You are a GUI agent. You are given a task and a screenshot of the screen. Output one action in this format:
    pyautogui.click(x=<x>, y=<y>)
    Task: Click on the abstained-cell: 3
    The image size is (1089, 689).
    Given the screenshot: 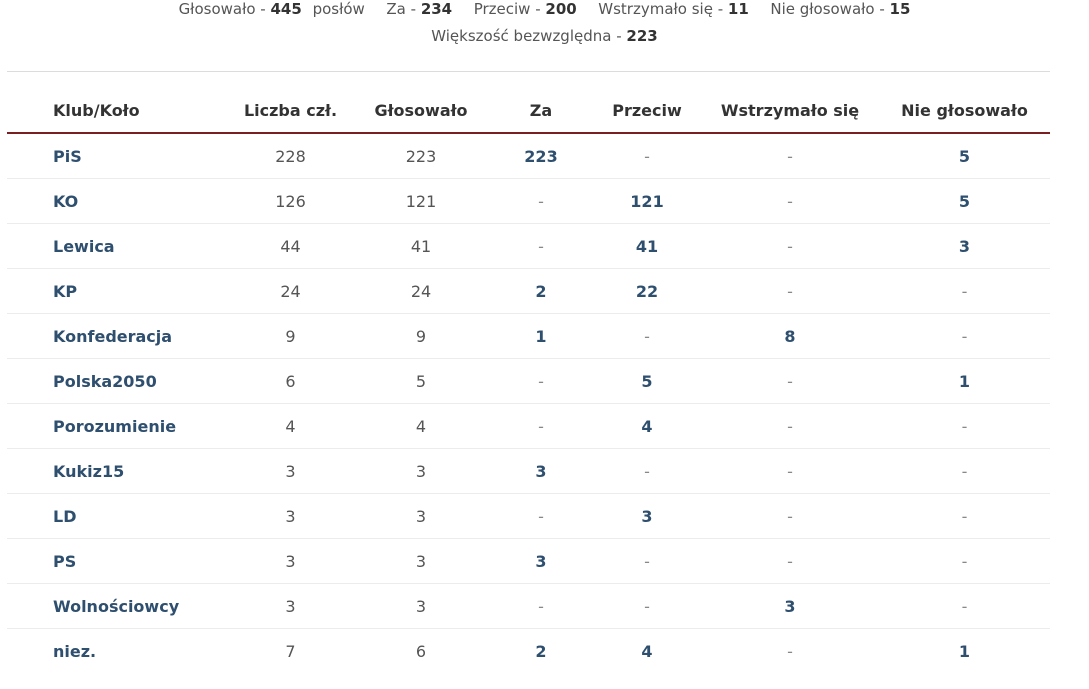 What is the action you would take?
    pyautogui.click(x=790, y=606)
    